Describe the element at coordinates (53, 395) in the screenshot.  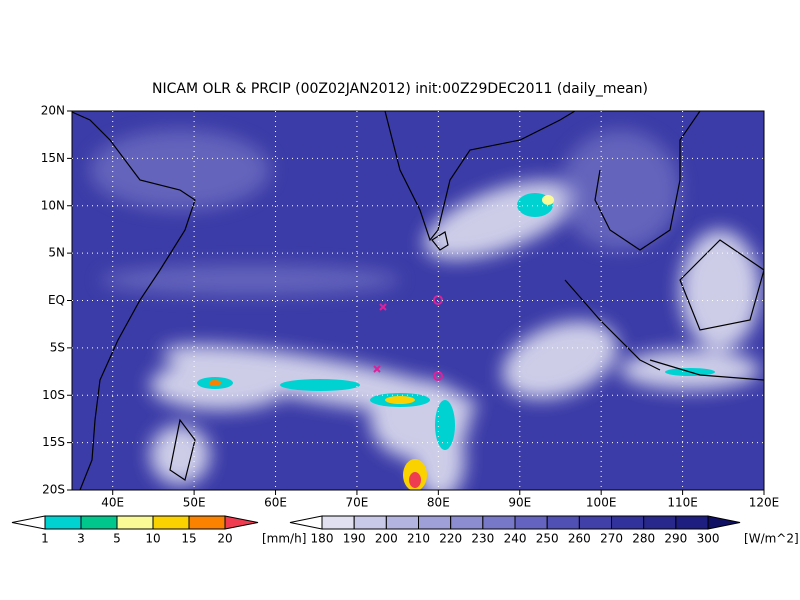
I see `y-tick-label: 10S` at that location.